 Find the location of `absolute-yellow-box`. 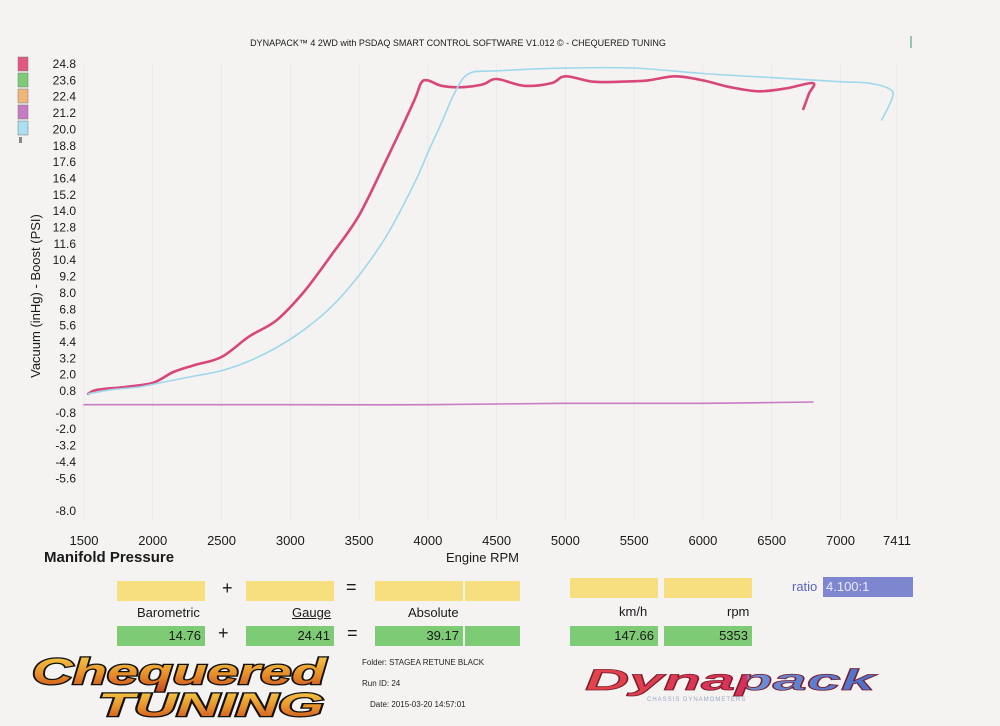

absolute-yellow-box is located at coordinates (419, 591).